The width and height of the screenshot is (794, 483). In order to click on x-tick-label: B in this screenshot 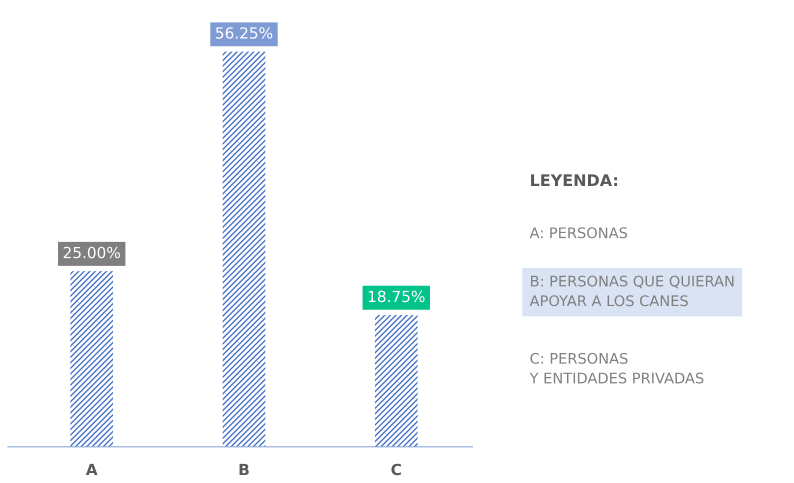, I will do `click(244, 470)`.